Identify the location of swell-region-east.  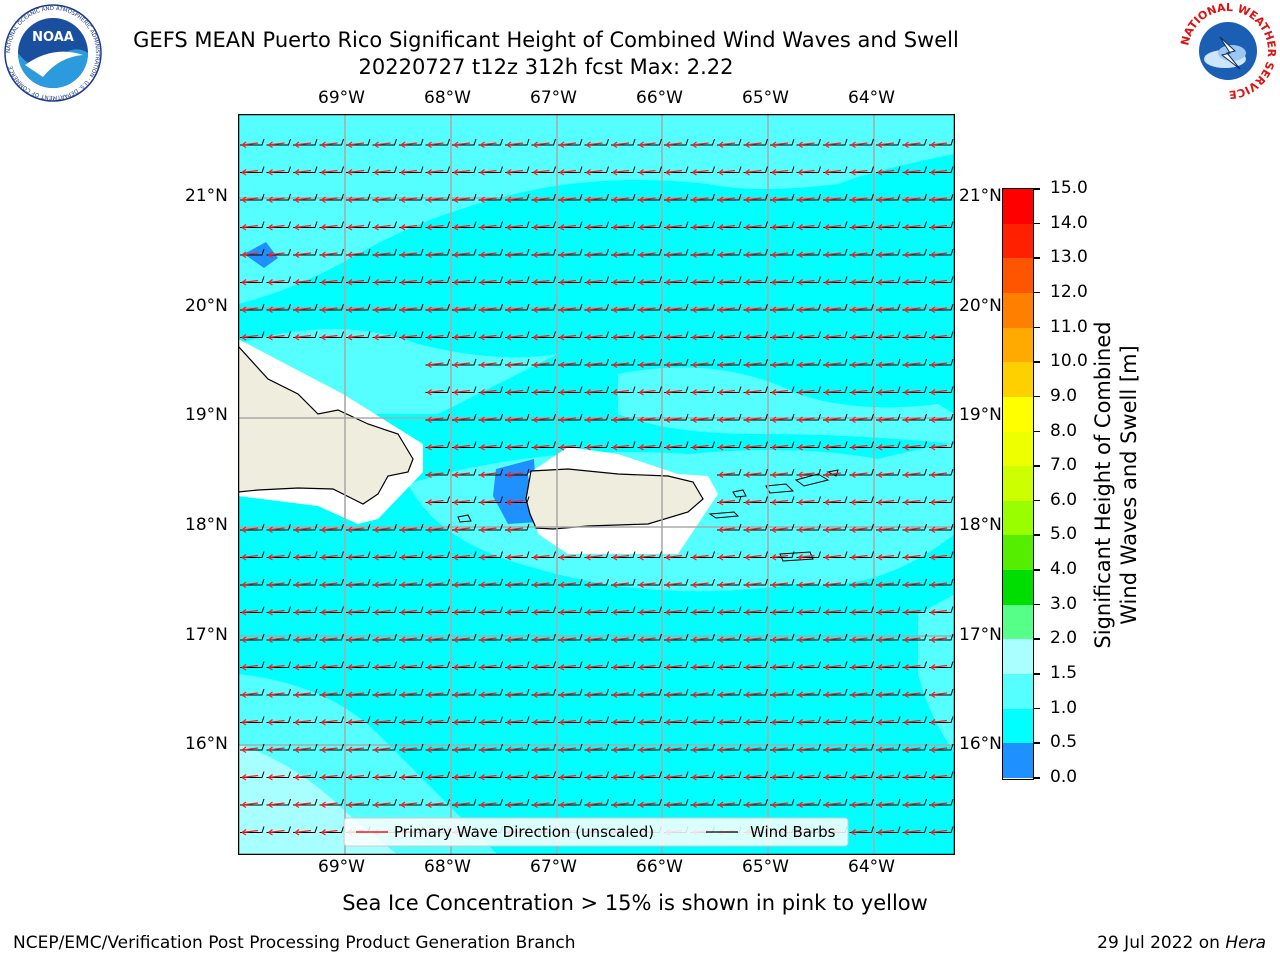
(936, 674).